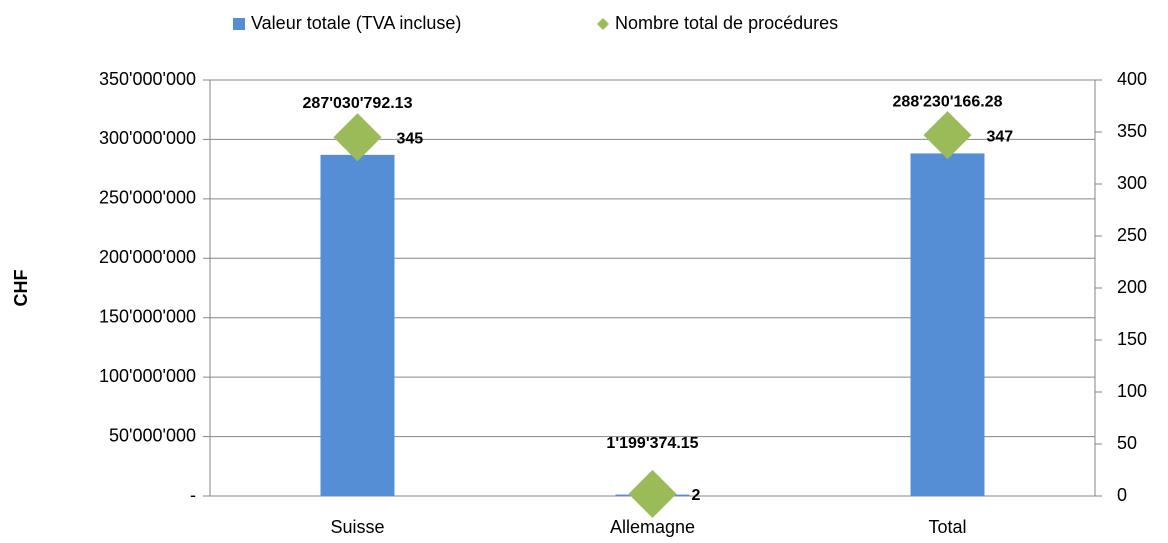  What do you see at coordinates (696, 495) in the screenshot?
I see `marker-value-label: 2` at bounding box center [696, 495].